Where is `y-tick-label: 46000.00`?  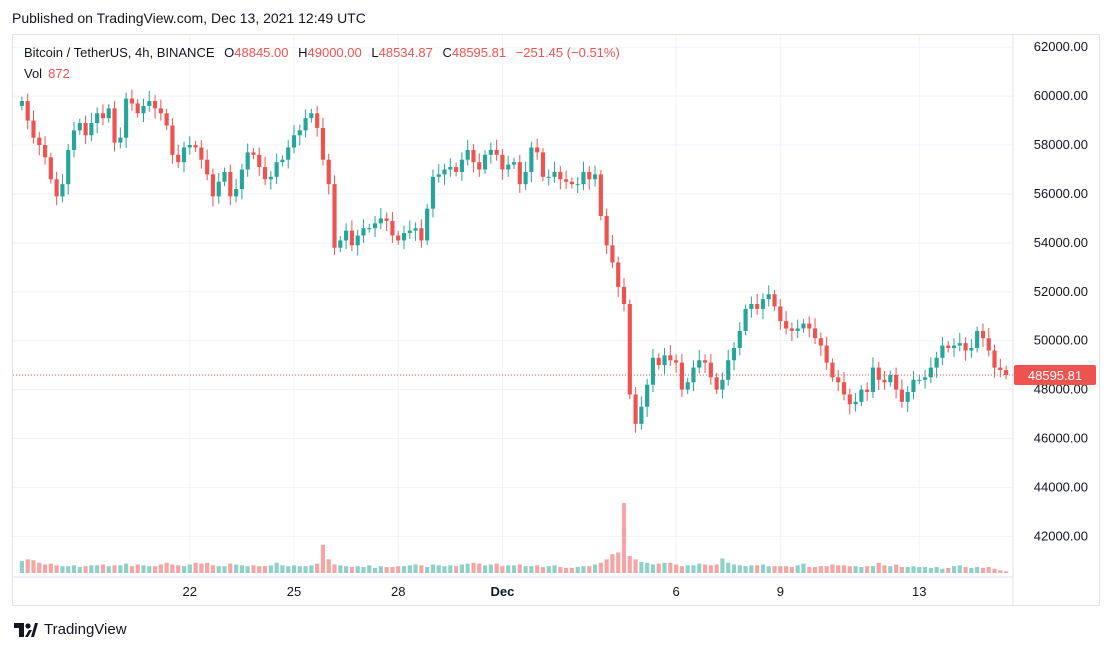
y-tick-label: 46000.00 is located at coordinates (1061, 438).